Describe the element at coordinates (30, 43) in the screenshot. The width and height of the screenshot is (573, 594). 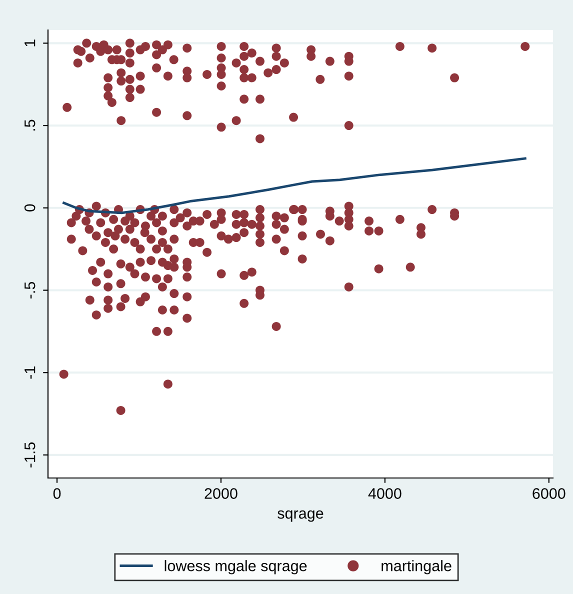
I see `y-tick-label: 1` at that location.